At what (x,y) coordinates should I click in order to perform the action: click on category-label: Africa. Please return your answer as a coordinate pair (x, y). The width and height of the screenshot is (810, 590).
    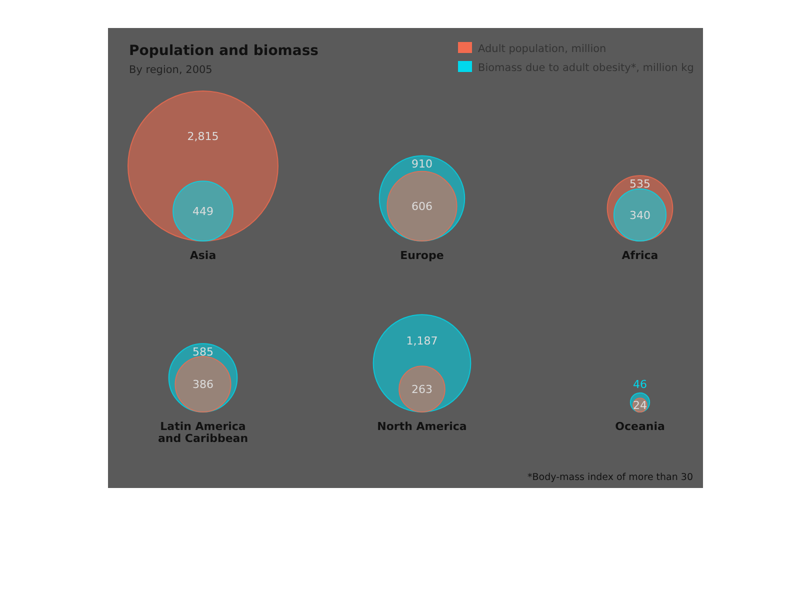
    Looking at the image, I should click on (640, 255).